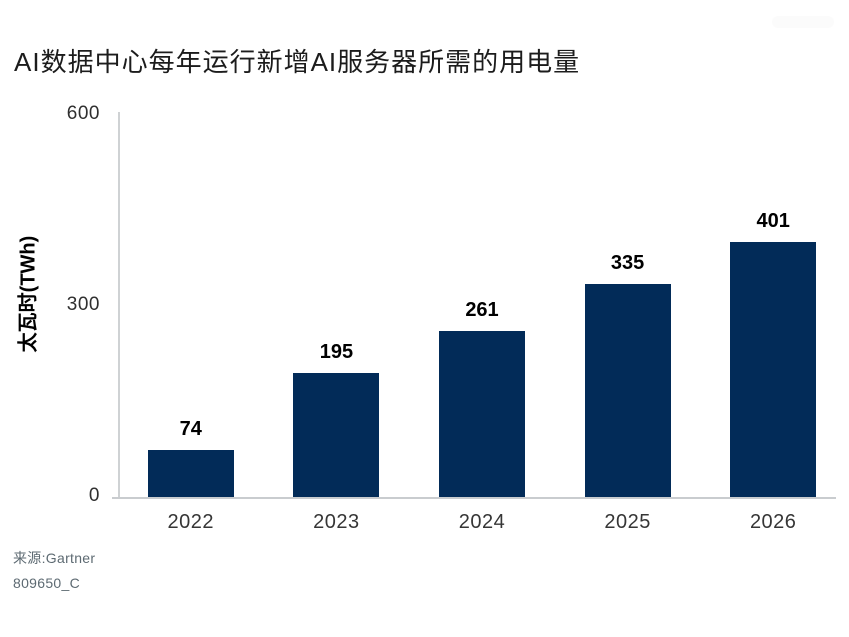 The height and width of the screenshot is (637, 849). What do you see at coordinates (297, 62) in the screenshot?
I see `chart-title: AI数据中心每年运行新增AI服务器所需的用电量` at bounding box center [297, 62].